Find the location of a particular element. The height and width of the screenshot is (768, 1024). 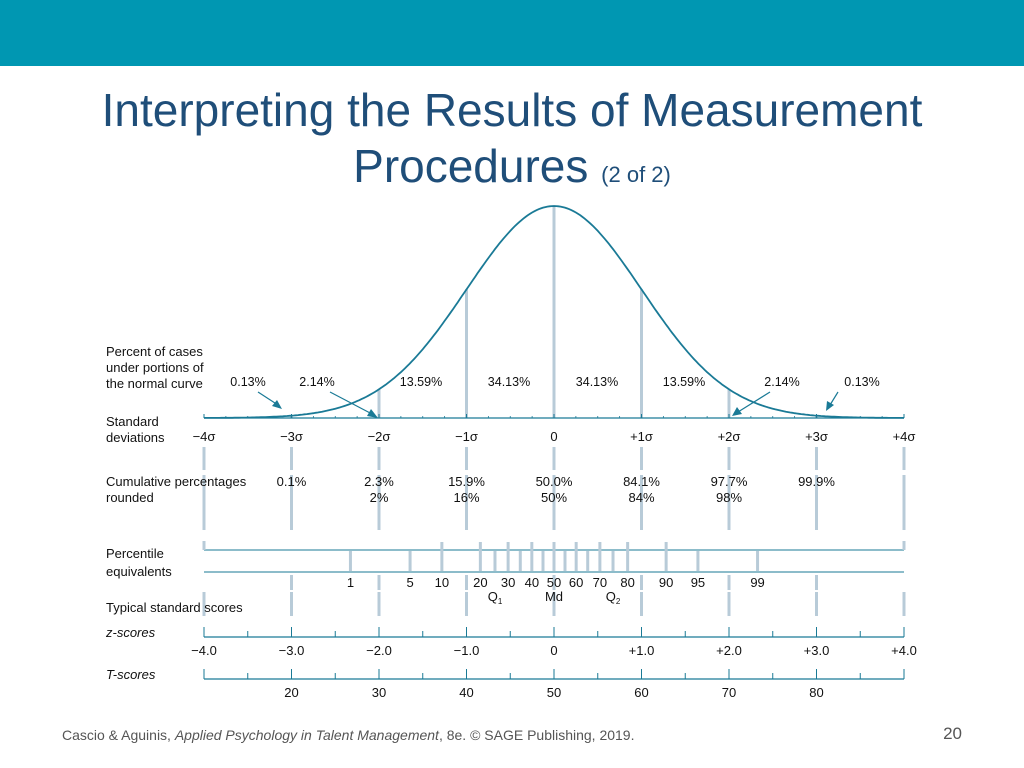

quartile-subscript: 2 is located at coordinates (618, 601).